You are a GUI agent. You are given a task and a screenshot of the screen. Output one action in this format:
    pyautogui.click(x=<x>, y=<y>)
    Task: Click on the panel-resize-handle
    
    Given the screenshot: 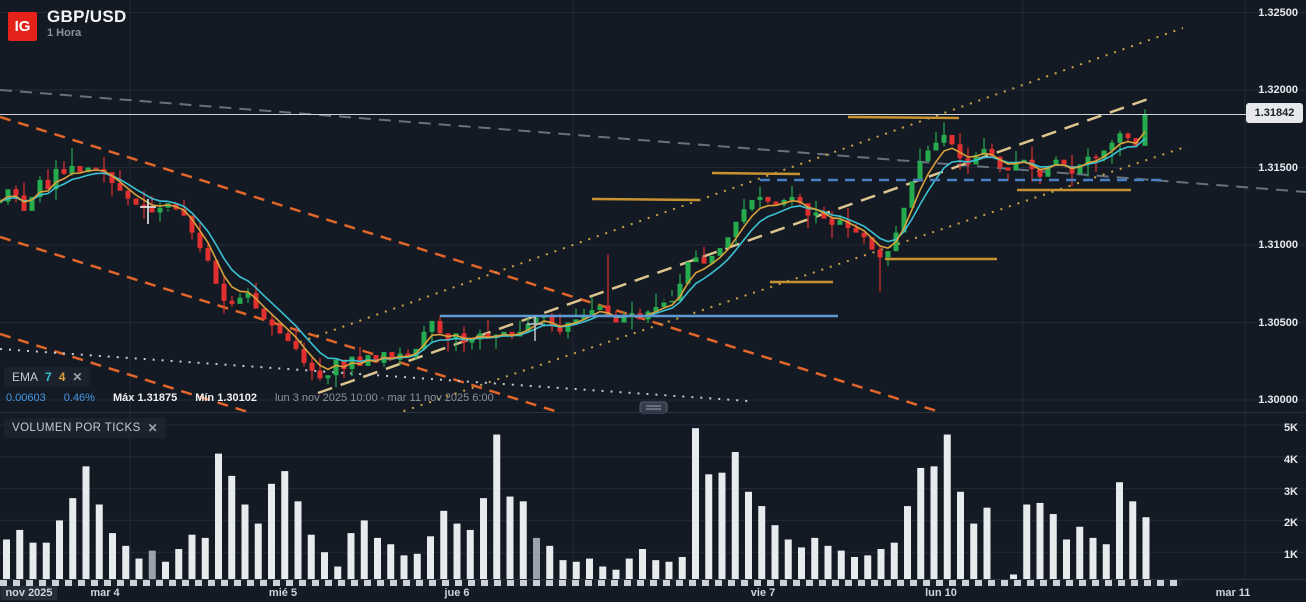 What is the action you would take?
    pyautogui.click(x=653, y=407)
    